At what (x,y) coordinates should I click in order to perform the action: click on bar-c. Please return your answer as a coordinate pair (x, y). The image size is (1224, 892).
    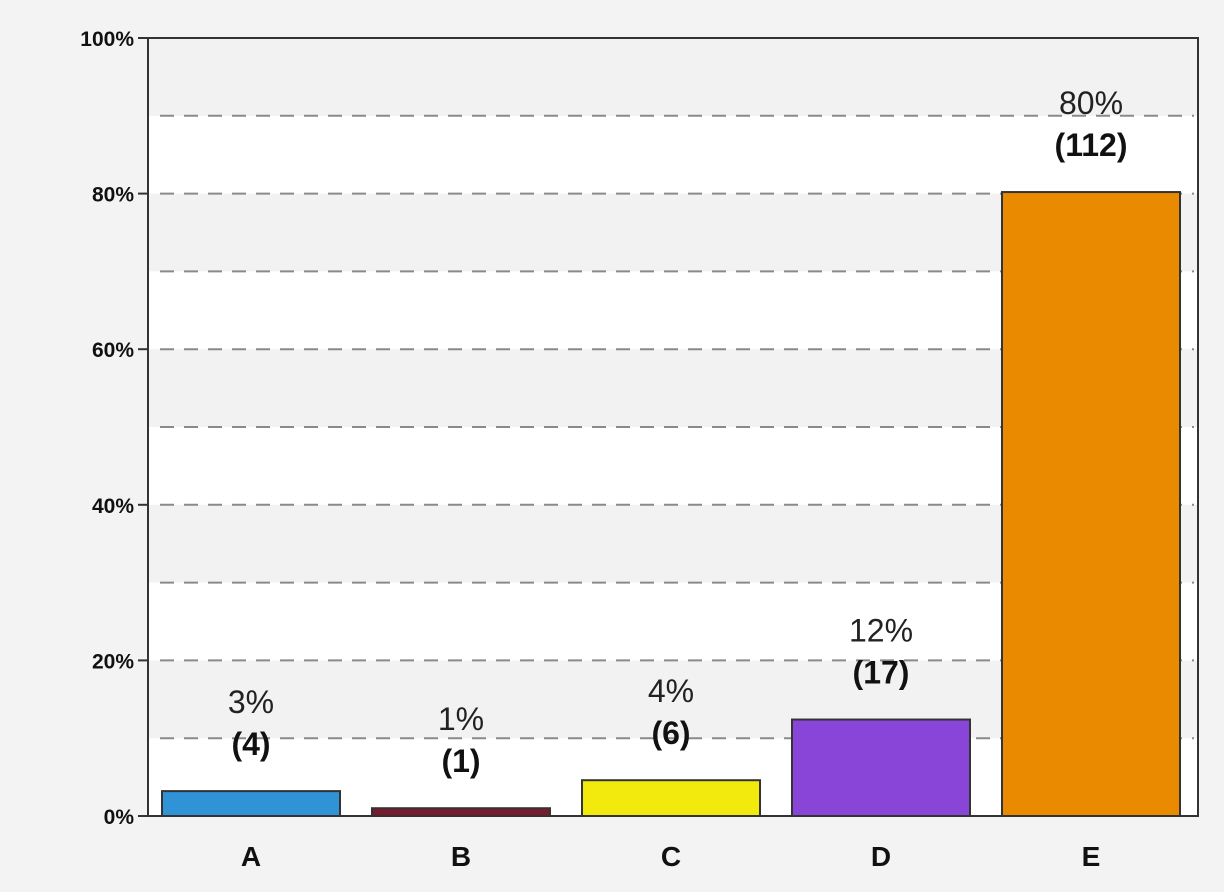
    Looking at the image, I should click on (671, 798).